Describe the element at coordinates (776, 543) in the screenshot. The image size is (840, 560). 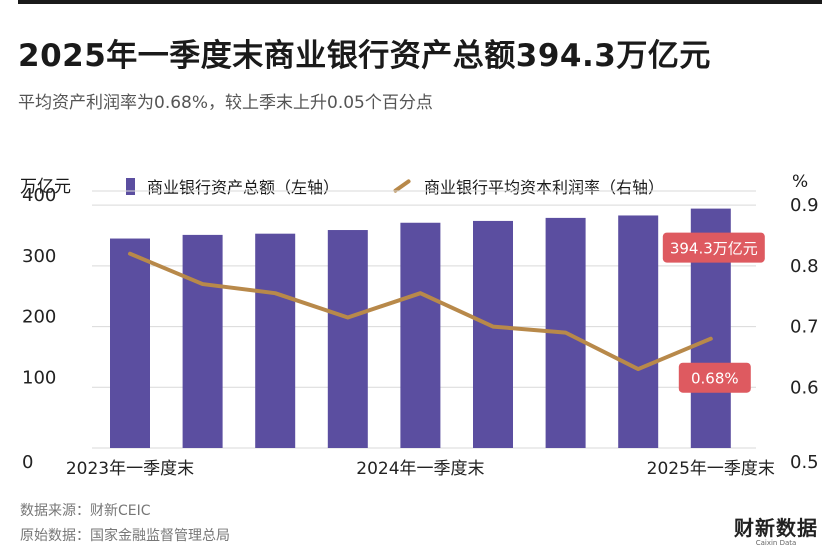
I see `logo-subtext: Caixin Data` at that location.